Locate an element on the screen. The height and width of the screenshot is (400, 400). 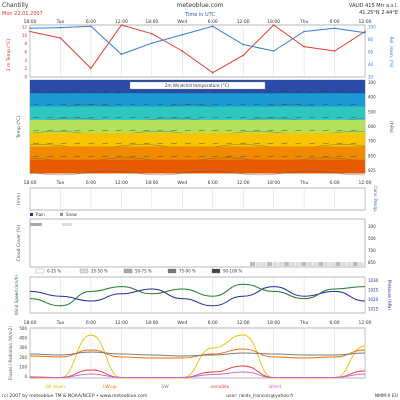
time-label-1: Tue is located at coordinates (60, 183).